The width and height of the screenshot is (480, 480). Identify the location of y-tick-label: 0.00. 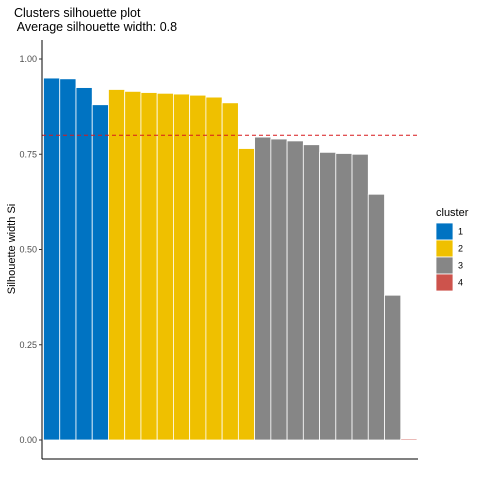
(28, 440).